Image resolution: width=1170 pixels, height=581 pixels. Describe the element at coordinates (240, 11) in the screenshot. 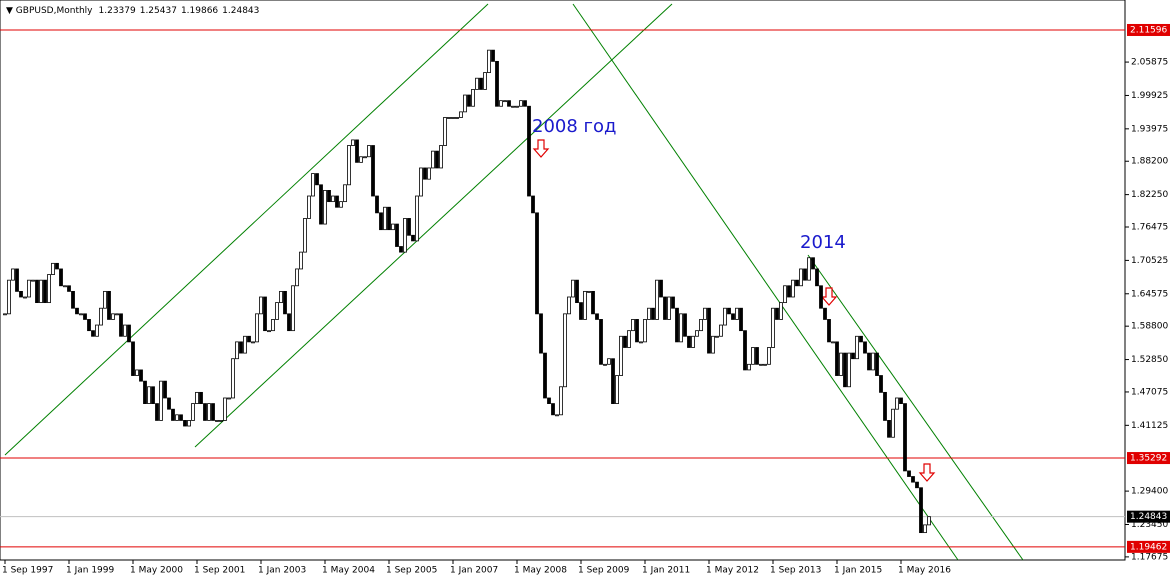

I see `header-close: 1.24843` at that location.